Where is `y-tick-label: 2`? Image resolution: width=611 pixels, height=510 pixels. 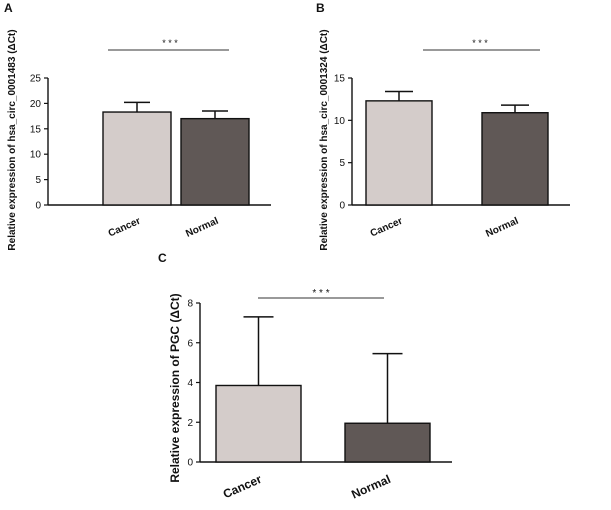
y-tick-label: 2 is located at coordinates (190, 423).